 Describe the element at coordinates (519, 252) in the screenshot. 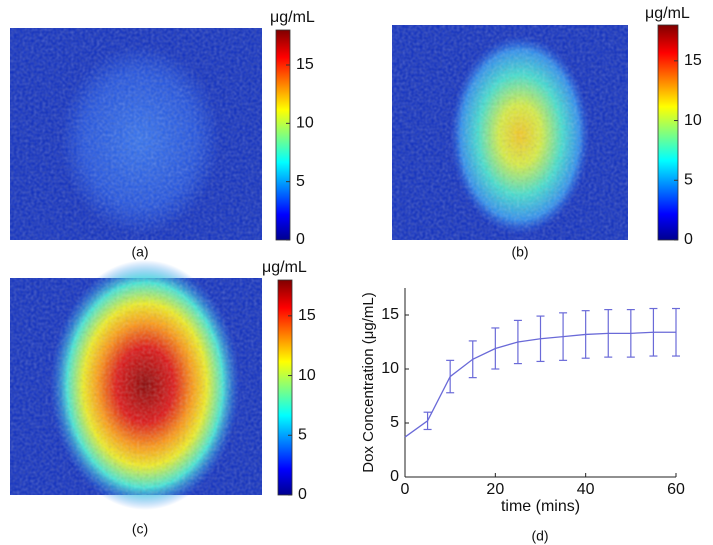

I see `panel-caption: (b)` at that location.